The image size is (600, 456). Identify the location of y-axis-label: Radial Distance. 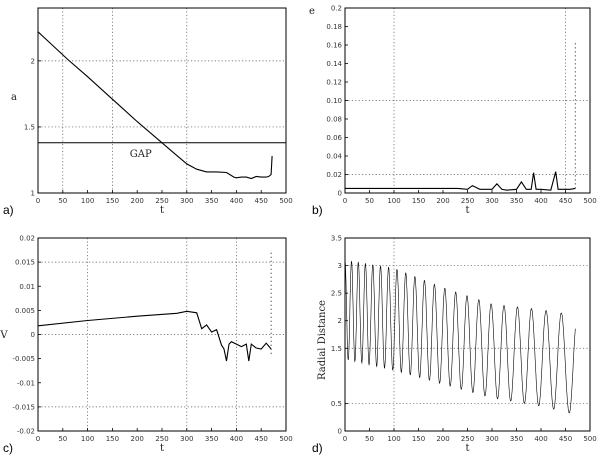
(322, 340).